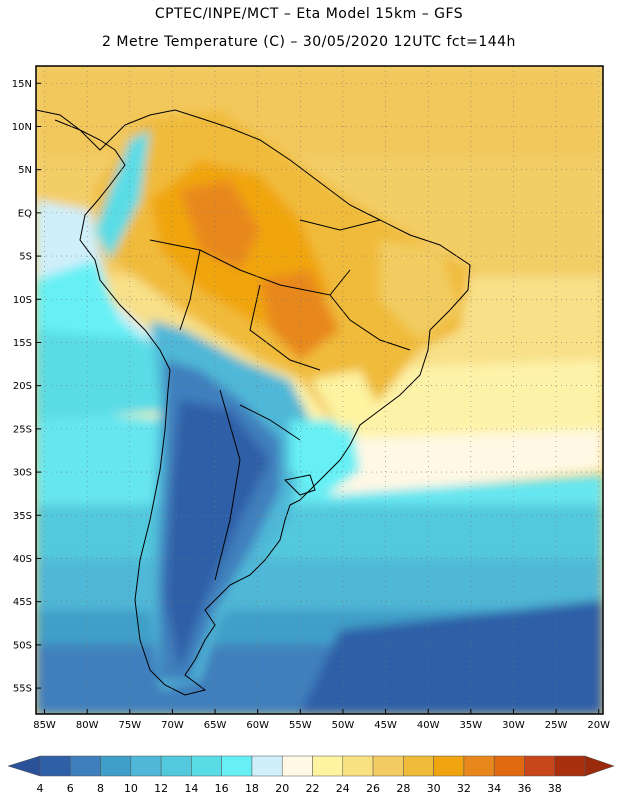 This screenshot has height=800, width=618. What do you see at coordinates (343, 725) in the screenshot?
I see `lon-tick-label: 50W` at bounding box center [343, 725].